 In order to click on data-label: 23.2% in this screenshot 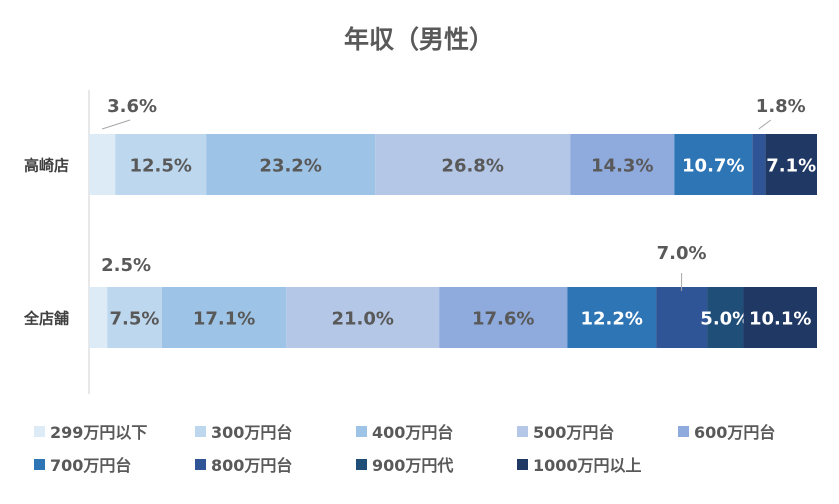, I will do `click(290, 166)`.